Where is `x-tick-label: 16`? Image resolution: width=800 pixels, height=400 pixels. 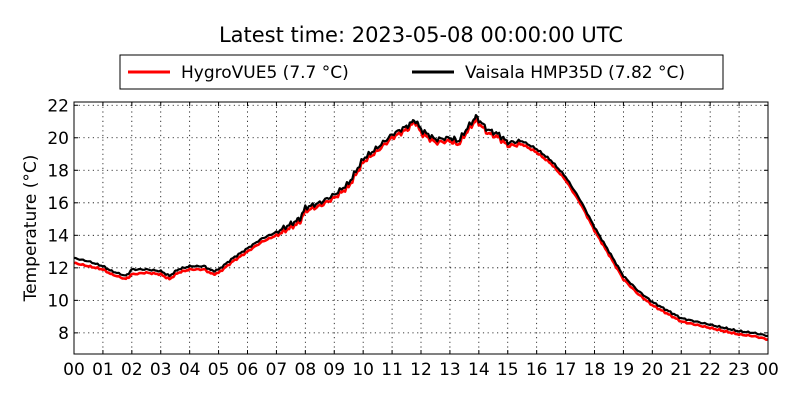 x-tick-label: 16 is located at coordinates (537, 370).